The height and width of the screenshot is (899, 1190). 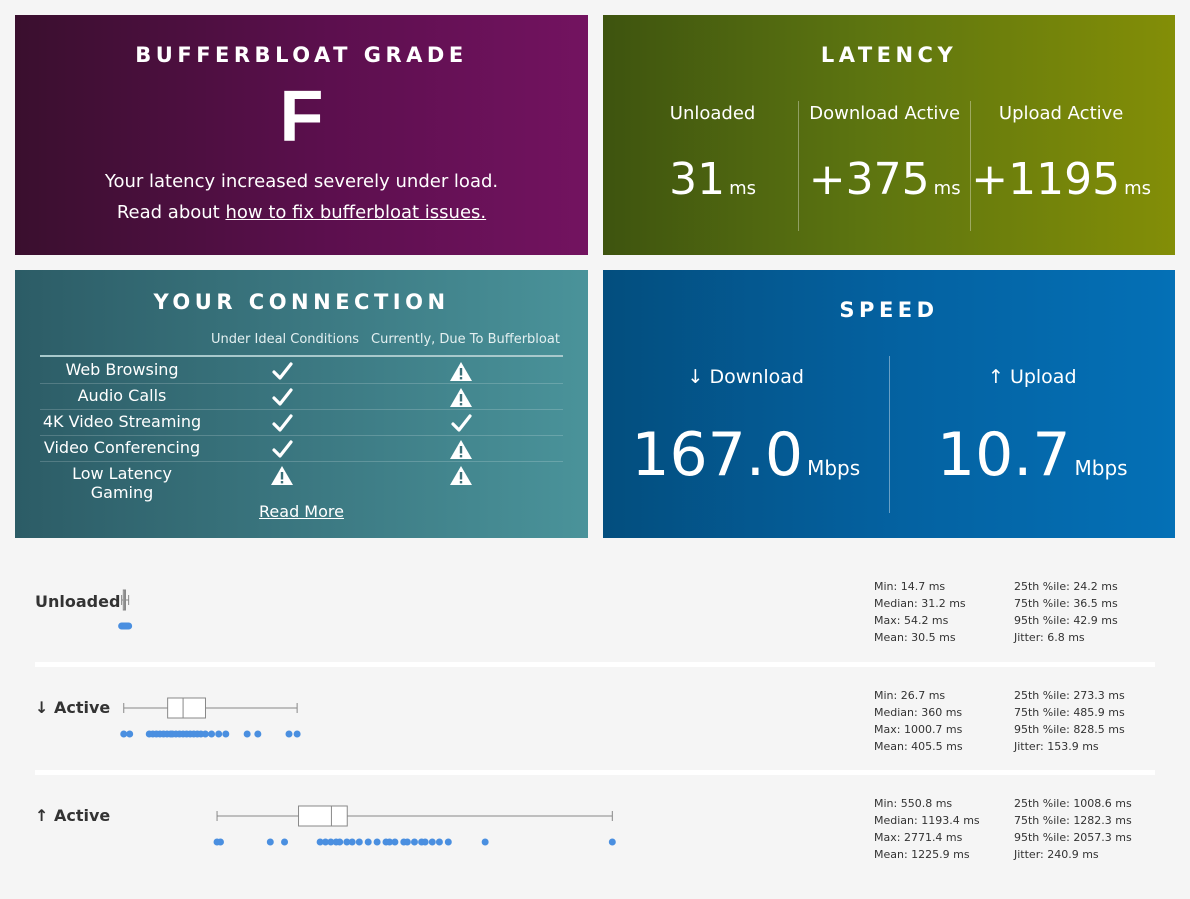 I want to click on activity-name: Video Conferencing, so click(x=122, y=447).